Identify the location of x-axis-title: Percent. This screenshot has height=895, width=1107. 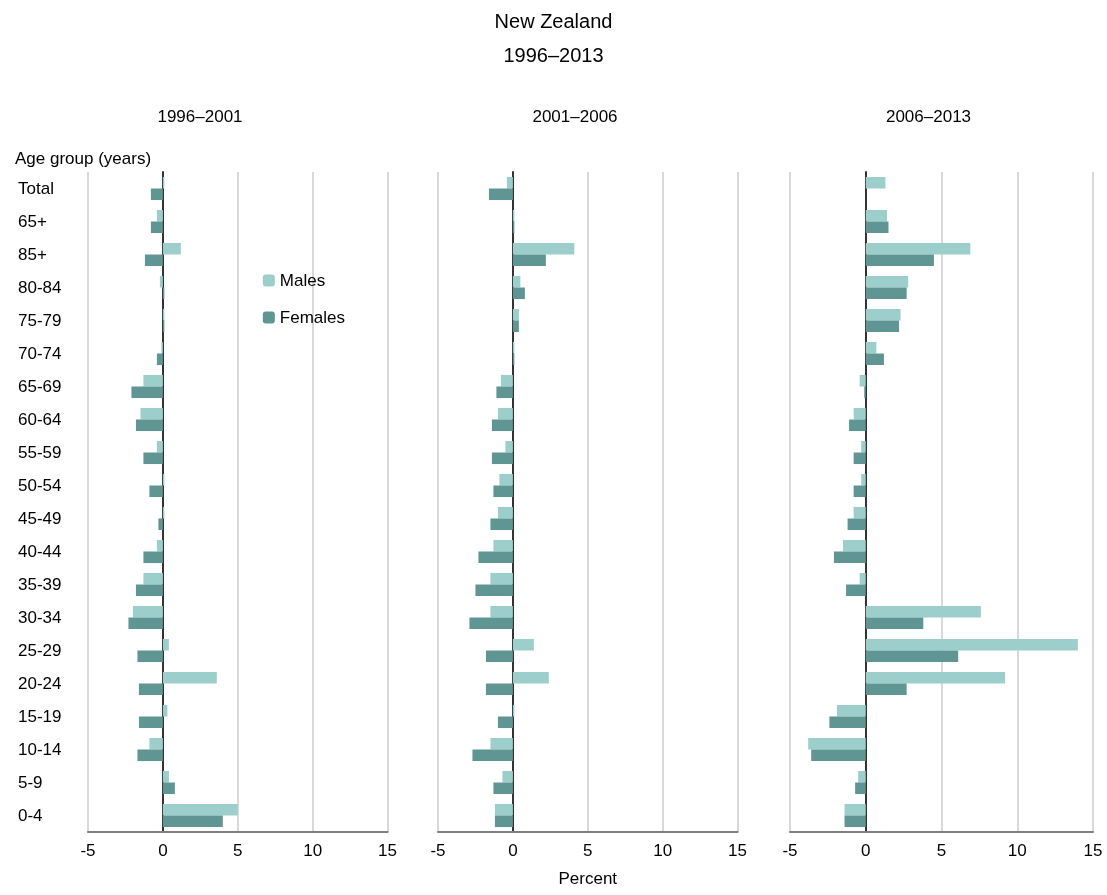
(588, 878).